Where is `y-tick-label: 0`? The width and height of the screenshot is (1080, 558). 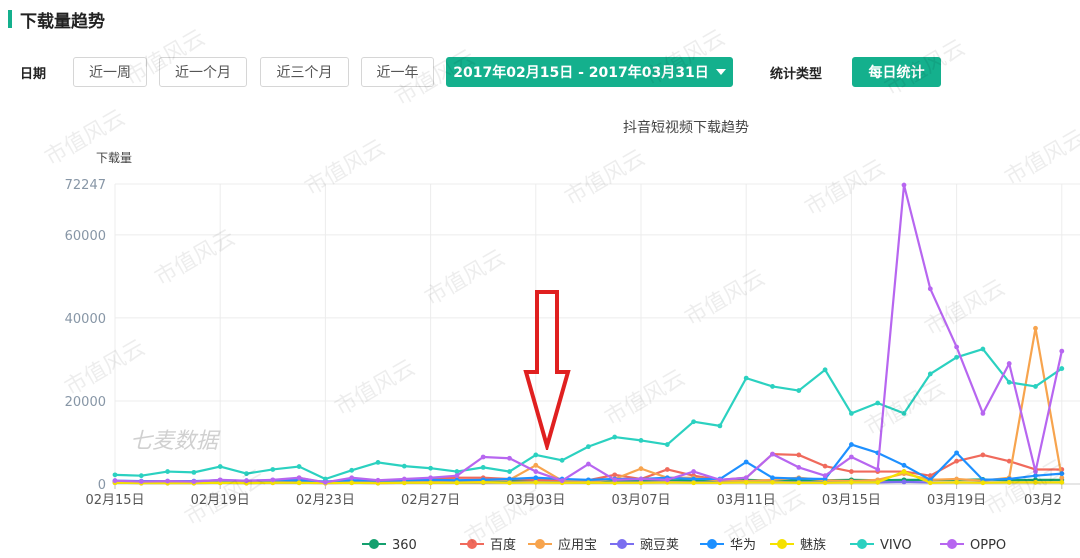 y-tick-label: 0 is located at coordinates (102, 485).